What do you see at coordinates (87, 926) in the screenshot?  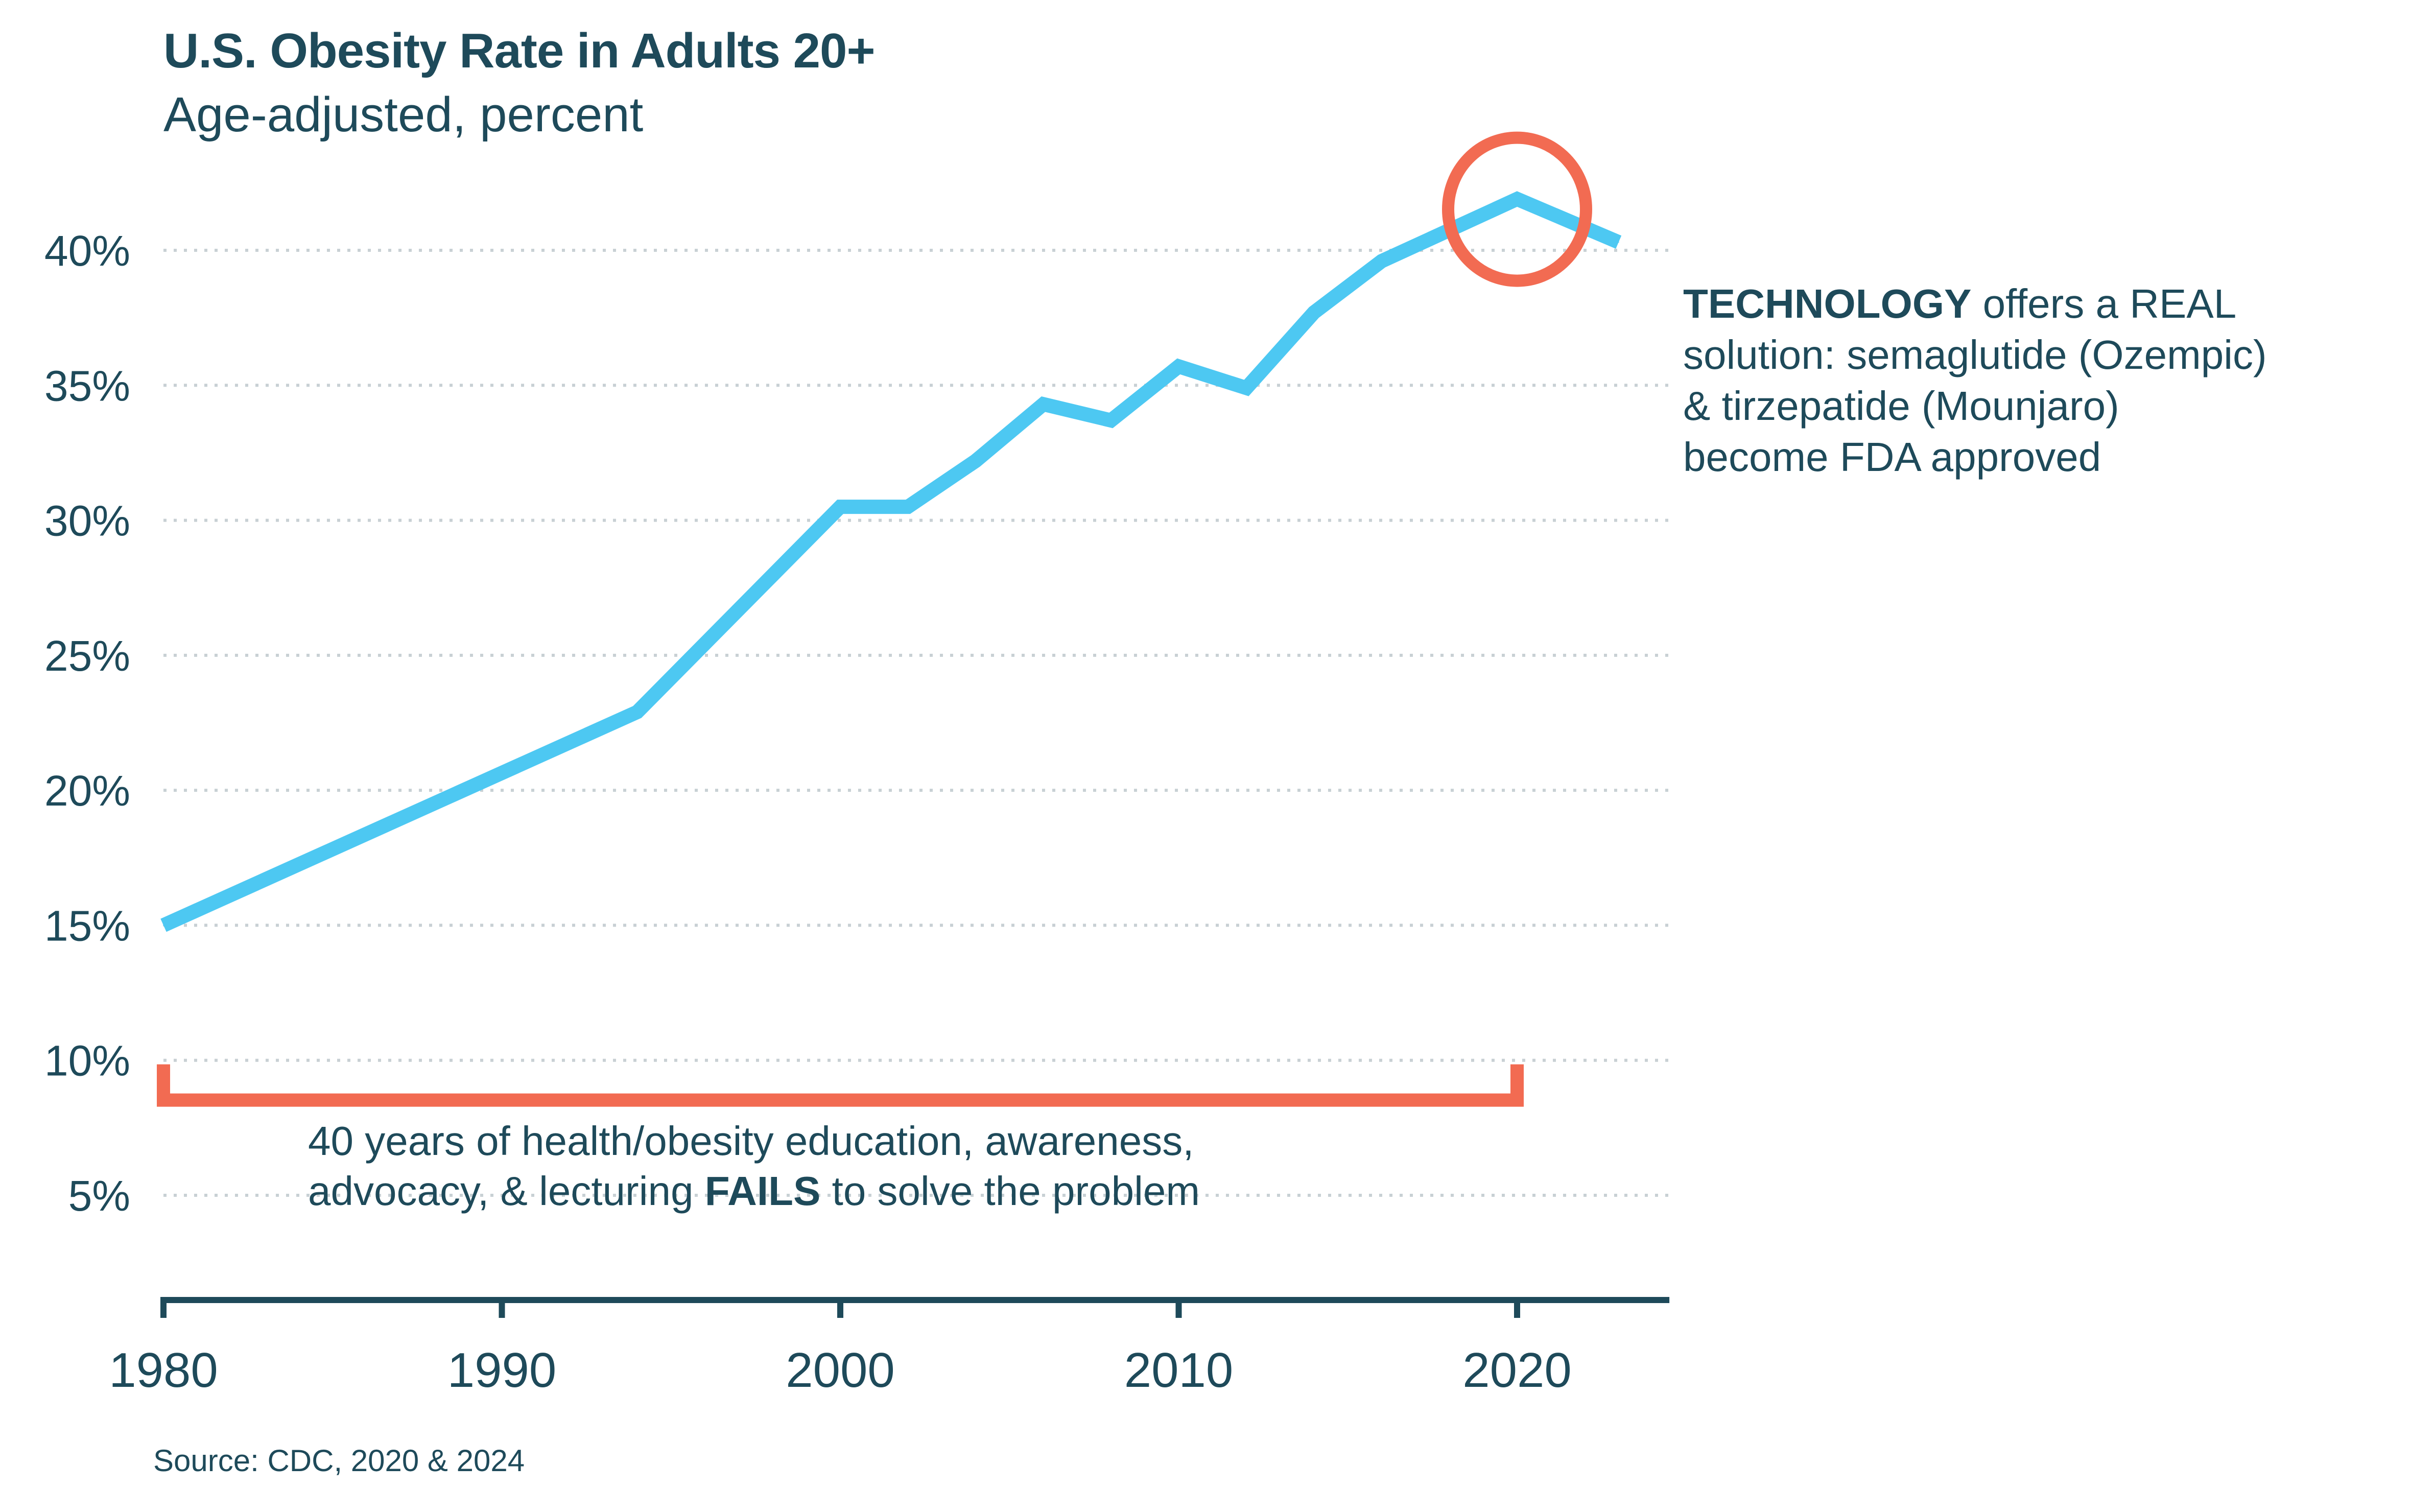 I see `y-tick-label: 15%` at bounding box center [87, 926].